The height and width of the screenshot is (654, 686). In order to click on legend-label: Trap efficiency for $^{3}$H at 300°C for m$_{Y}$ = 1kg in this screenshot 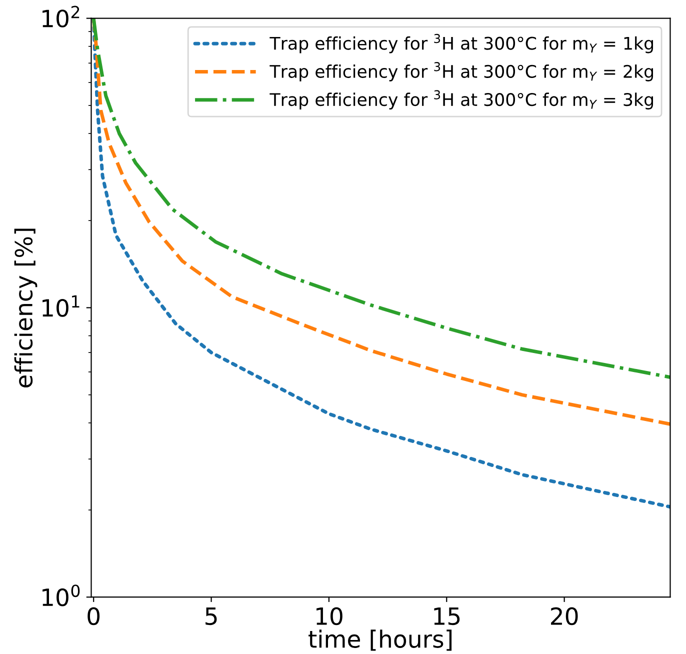, I will do `click(461, 44)`.